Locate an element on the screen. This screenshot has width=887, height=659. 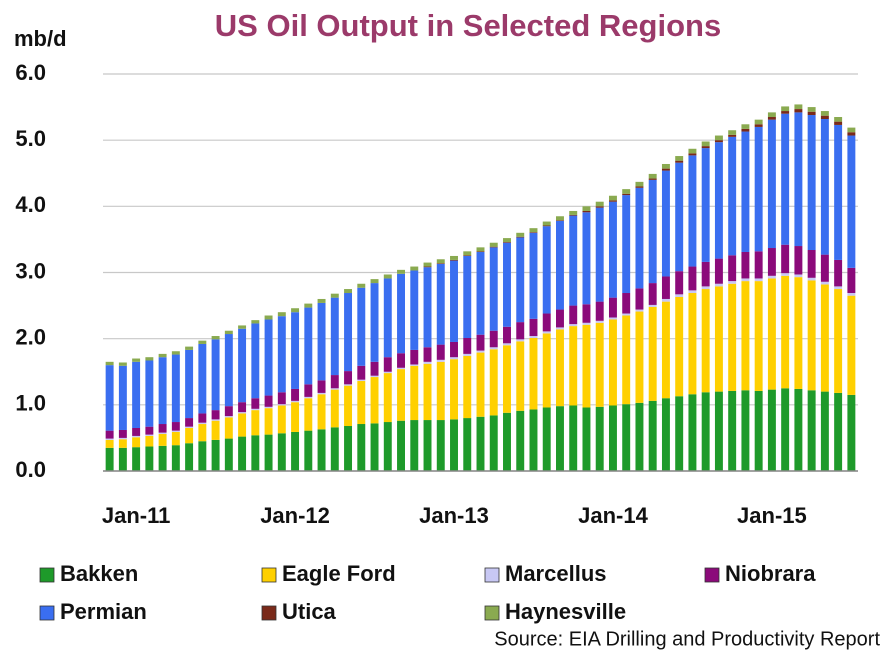
legend-label: Haynesville is located at coordinates (565, 611).